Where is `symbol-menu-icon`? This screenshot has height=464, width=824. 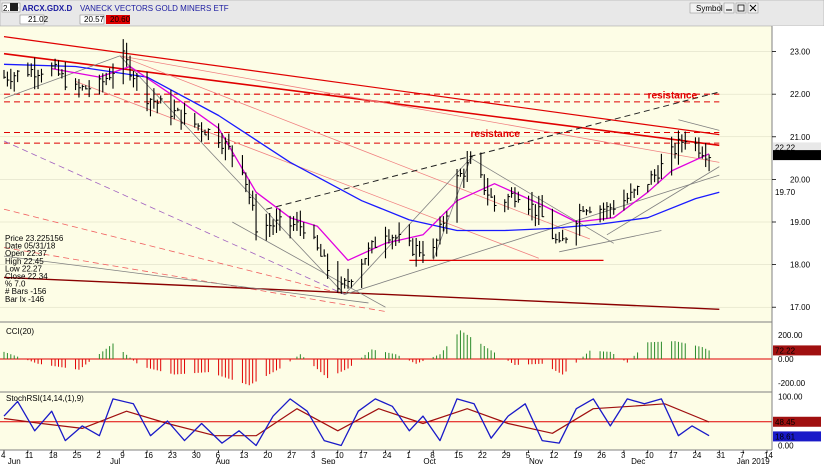
symbol-menu-icon is located at coordinates (14, 7).